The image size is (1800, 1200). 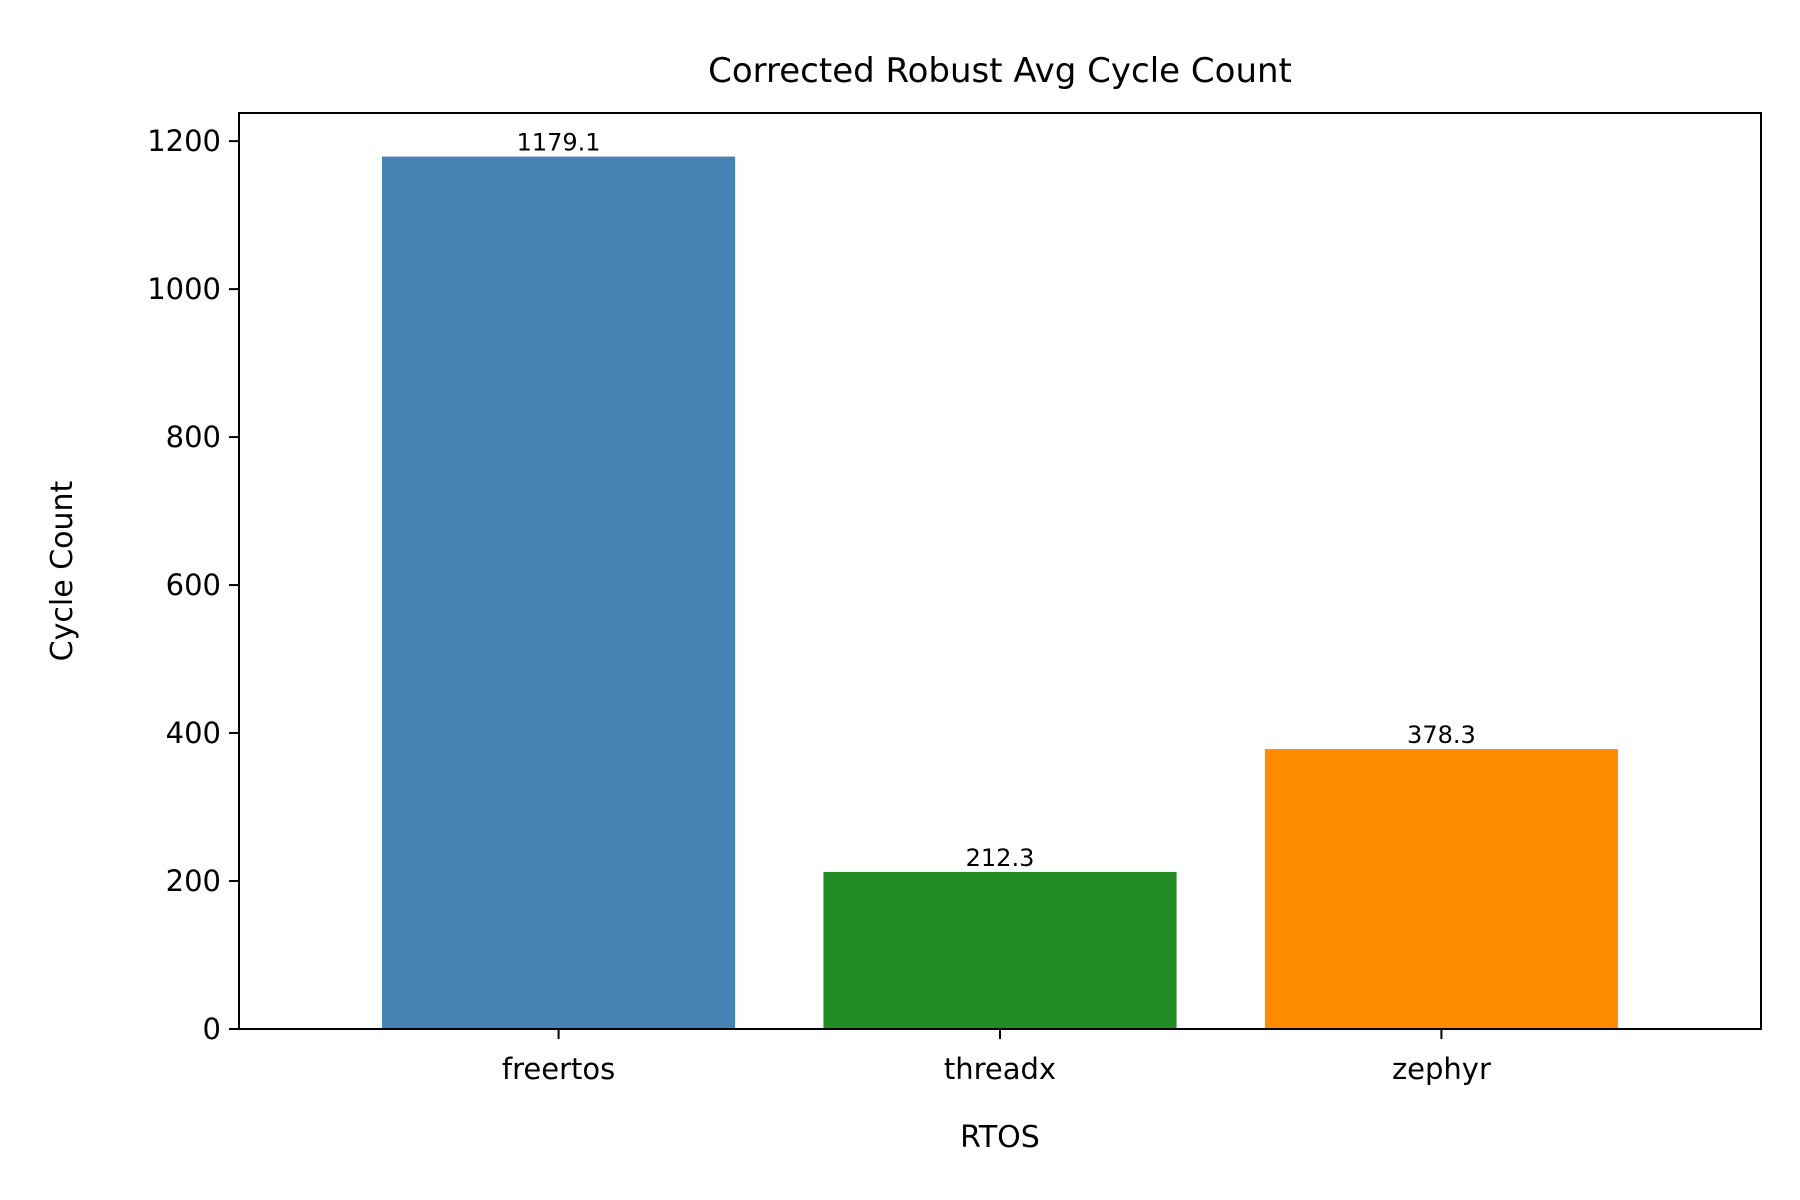 I want to click on y-axis: 0 200 400 600 800 1000 1200, so click(x=193, y=585).